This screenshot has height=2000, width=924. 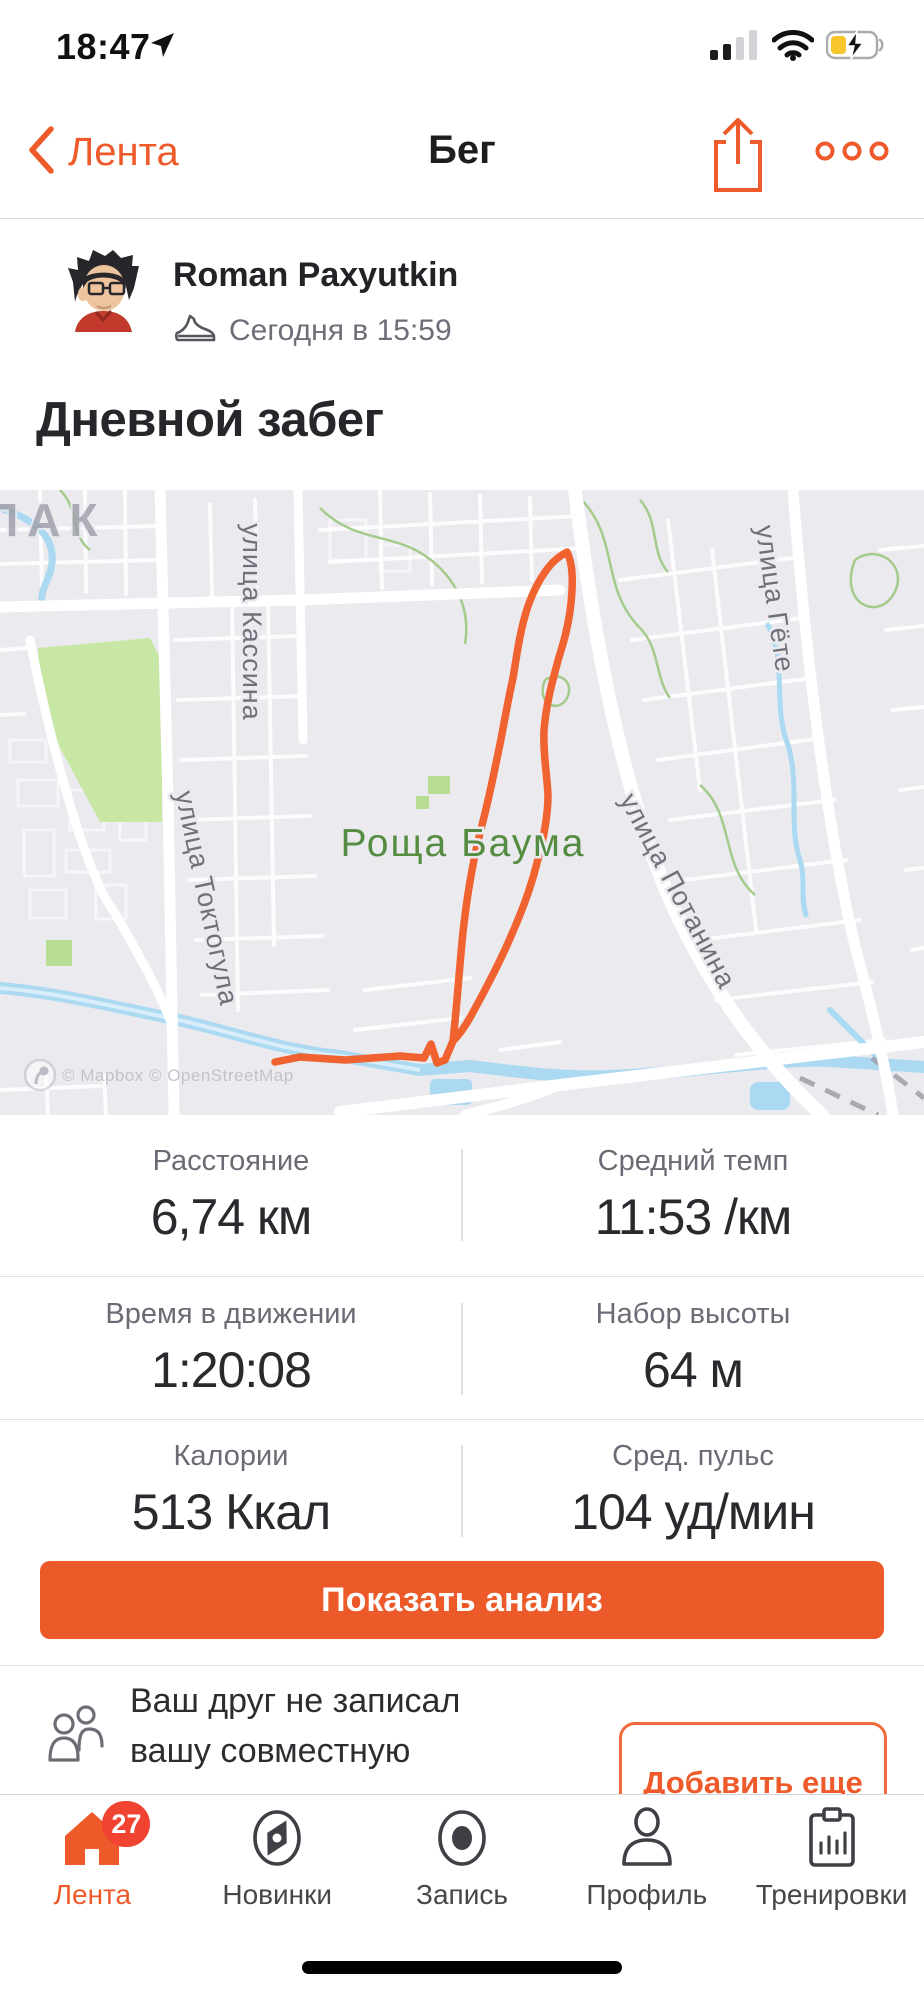 I want to click on stat-distance: Расстояние 6,74 км, so click(x=231, y=1194).